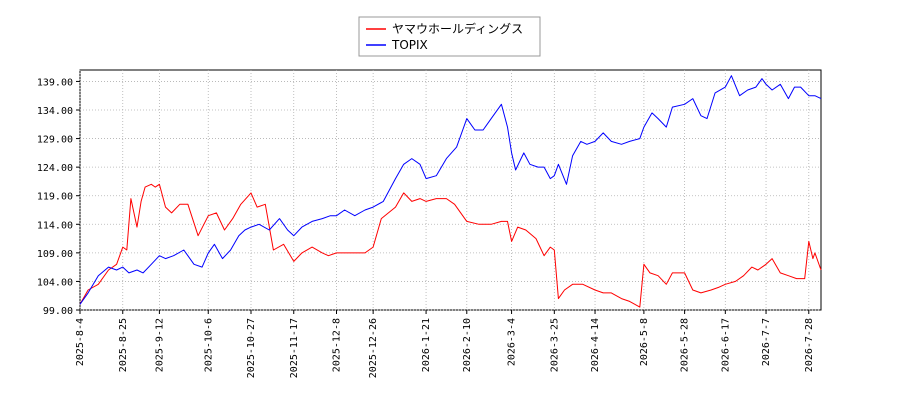 The width and height of the screenshot is (900, 400). What do you see at coordinates (208, 345) in the screenshot?
I see `x-tick-label: 2025-10-6` at bounding box center [208, 345].